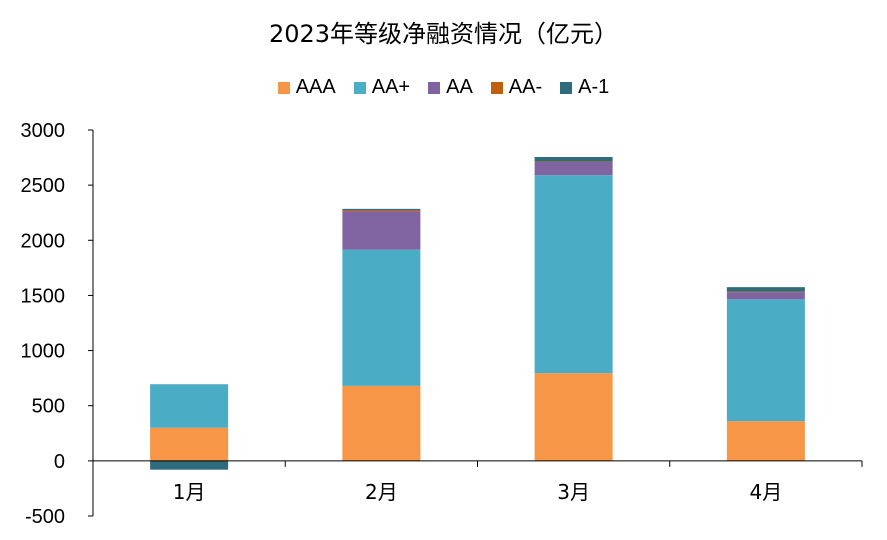  I want to click on x-tick-label: 1月, so click(189, 492).